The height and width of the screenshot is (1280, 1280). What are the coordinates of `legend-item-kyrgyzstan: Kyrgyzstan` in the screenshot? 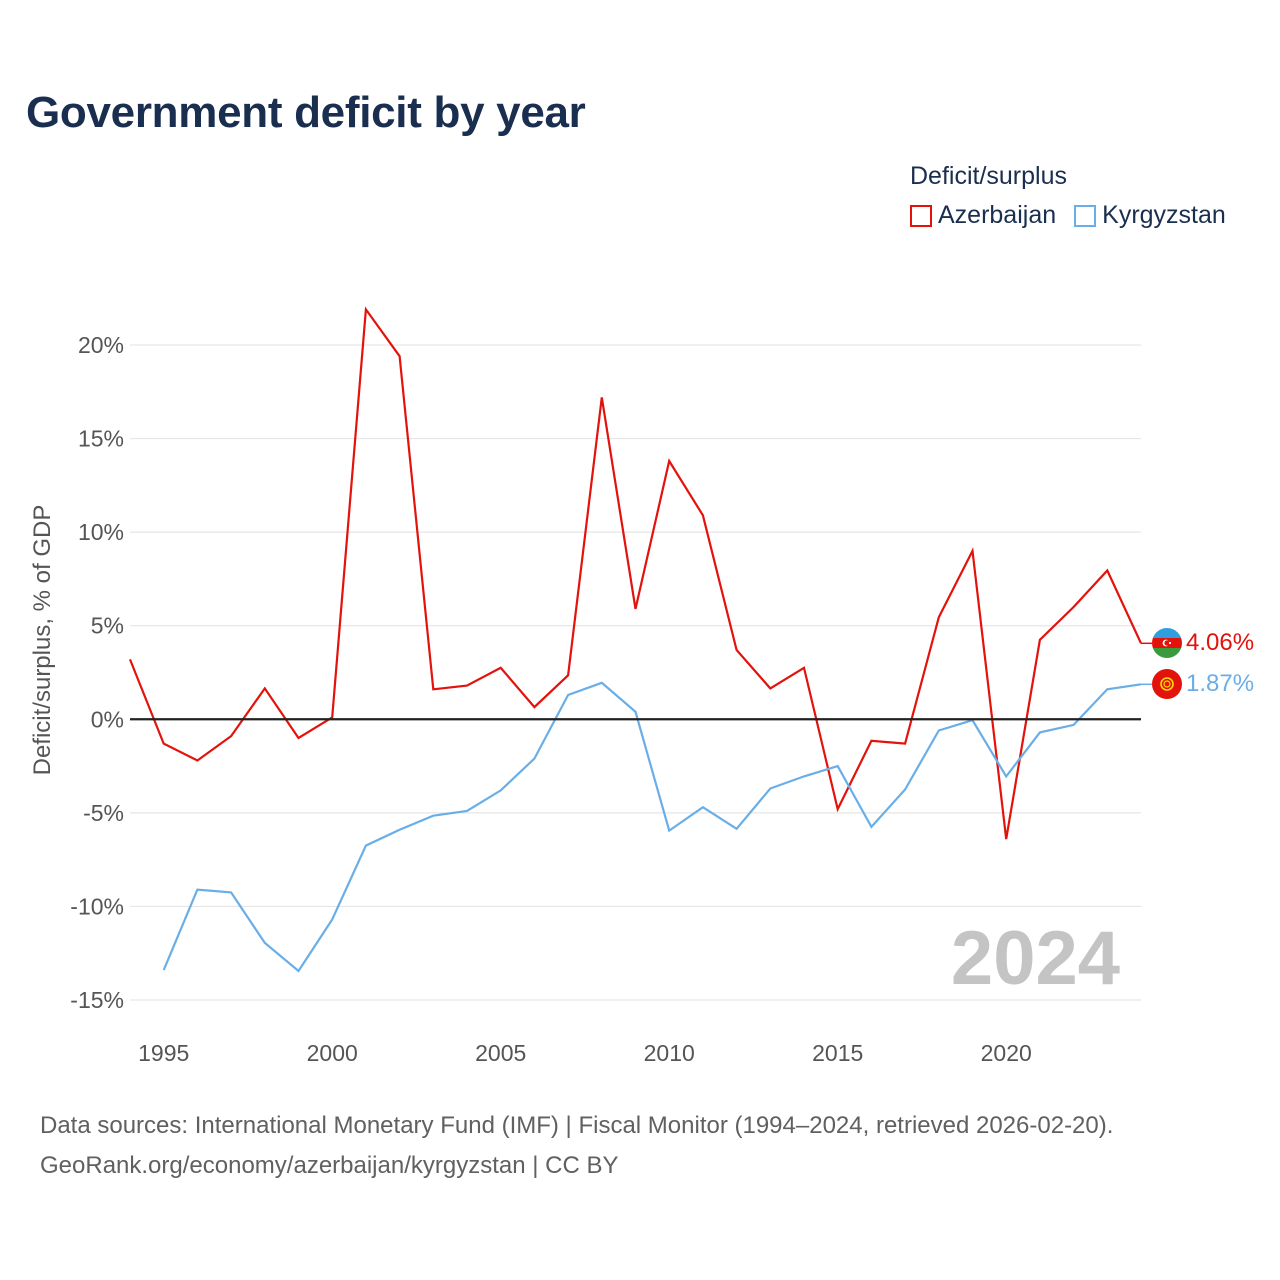 It's located at (1150, 215).